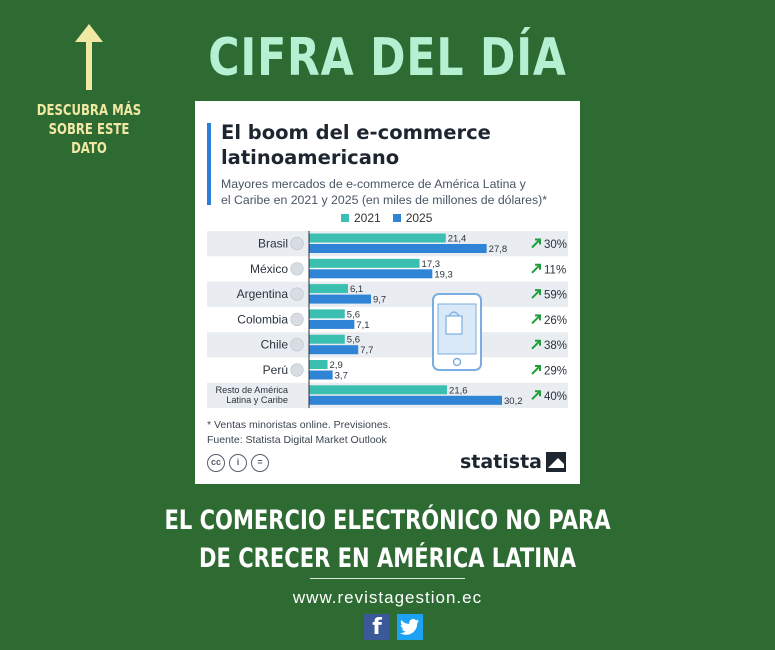  What do you see at coordinates (366, 350) in the screenshot?
I see `value-label-2025: 7,7` at bounding box center [366, 350].